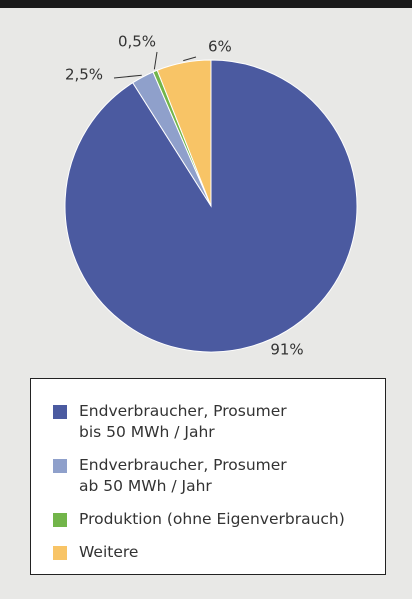 This screenshot has width=412, height=599. Describe the element at coordinates (219, 552) in the screenshot. I see `legend-item: Weitere` at that location.